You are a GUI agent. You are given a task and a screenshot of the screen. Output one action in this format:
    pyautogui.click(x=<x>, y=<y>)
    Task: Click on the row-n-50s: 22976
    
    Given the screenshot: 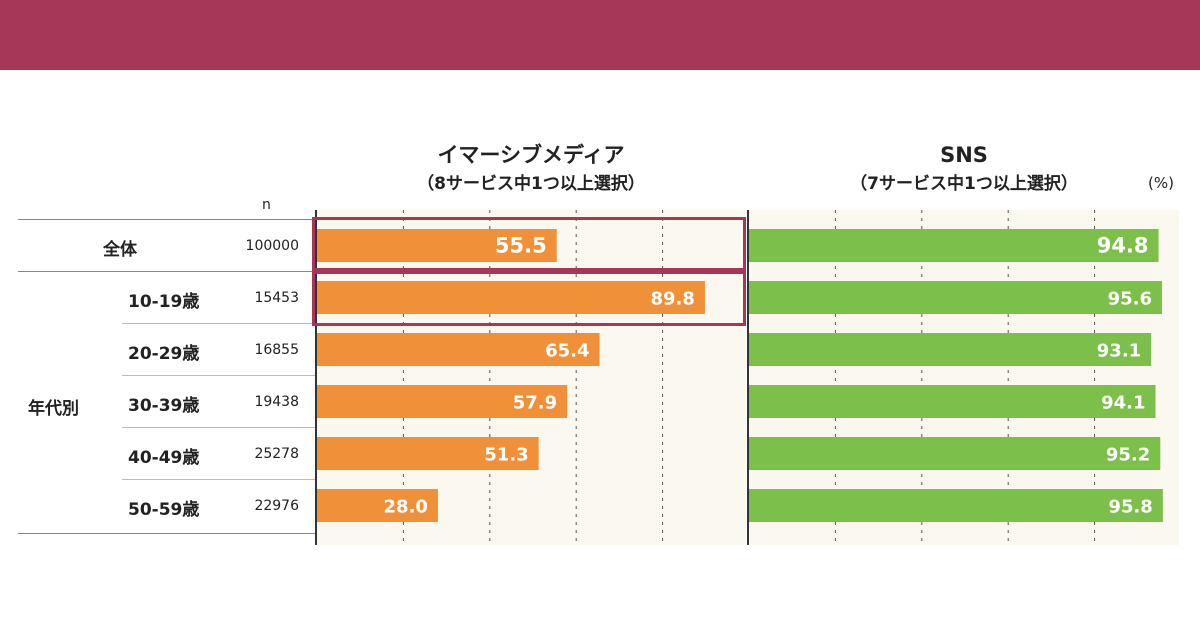 What is the action you would take?
    pyautogui.click(x=276, y=506)
    